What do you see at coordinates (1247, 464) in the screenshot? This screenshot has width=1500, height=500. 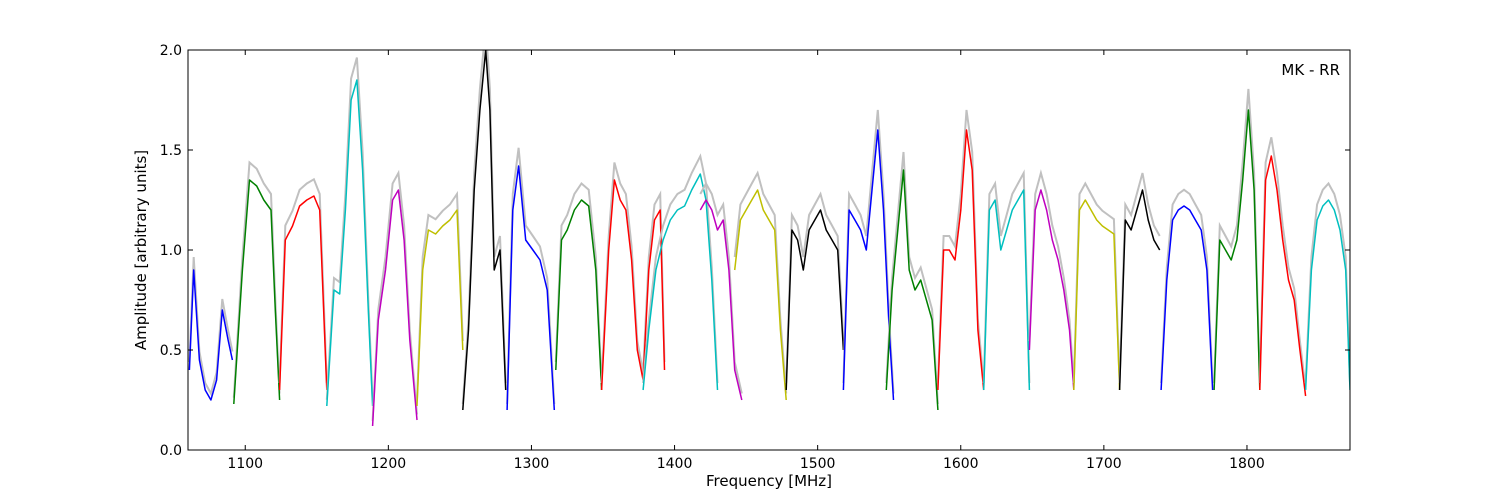 I see `x-tick-label: 1800` at bounding box center [1247, 464].